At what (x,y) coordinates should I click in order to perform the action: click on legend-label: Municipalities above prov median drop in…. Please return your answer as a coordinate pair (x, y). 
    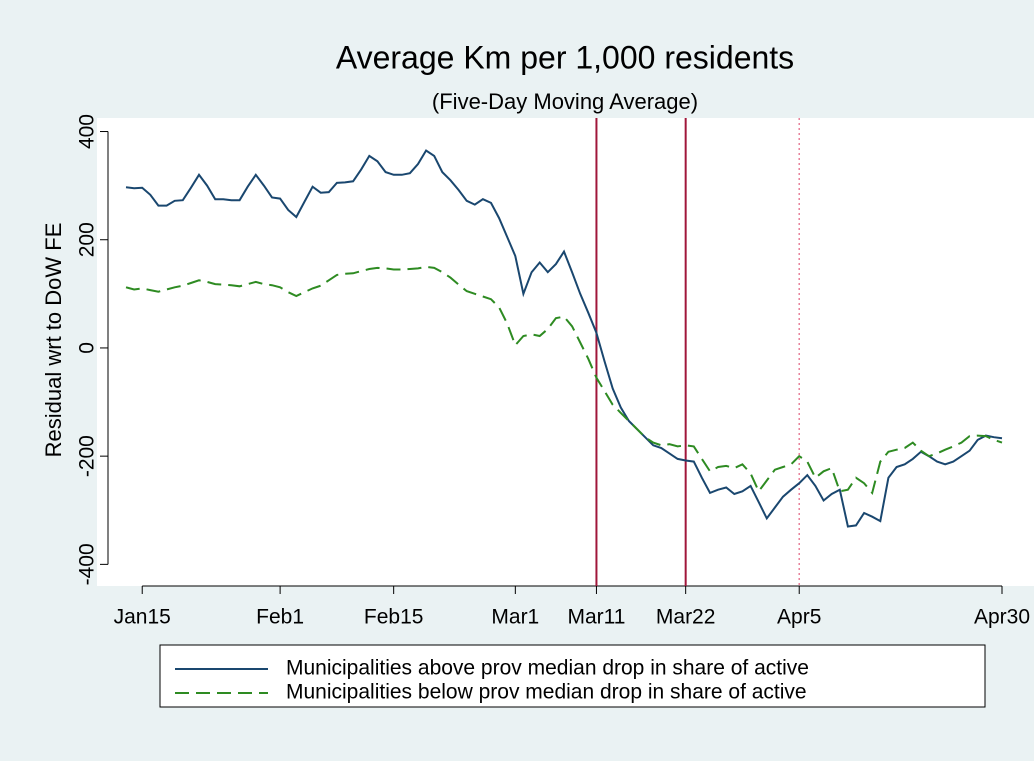
    Looking at the image, I should click on (547, 668).